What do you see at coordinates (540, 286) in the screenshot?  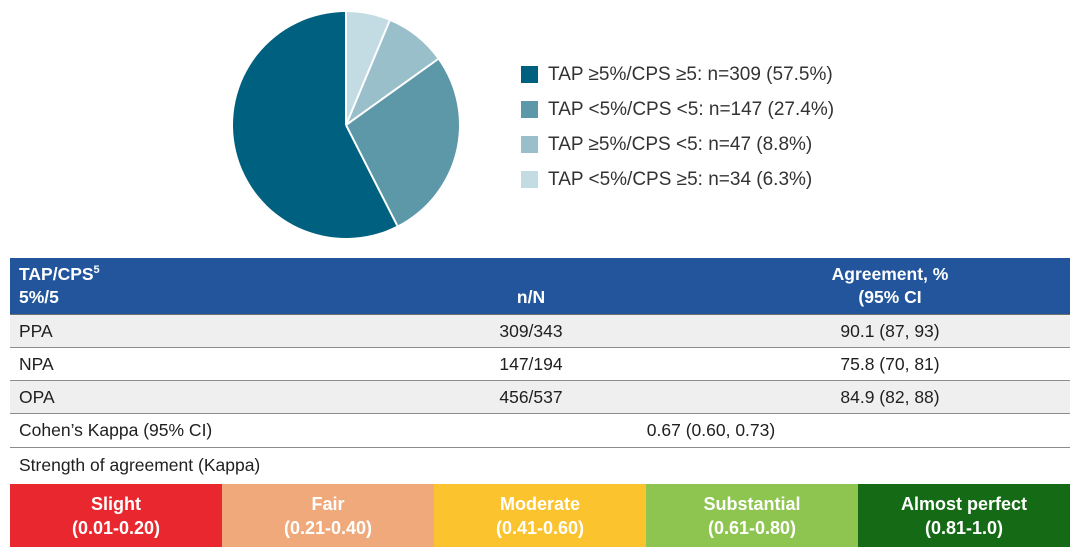 I see `table-header: TAP/CPS5 5%/5 n/N Agreement, % (95% CI` at bounding box center [540, 286].